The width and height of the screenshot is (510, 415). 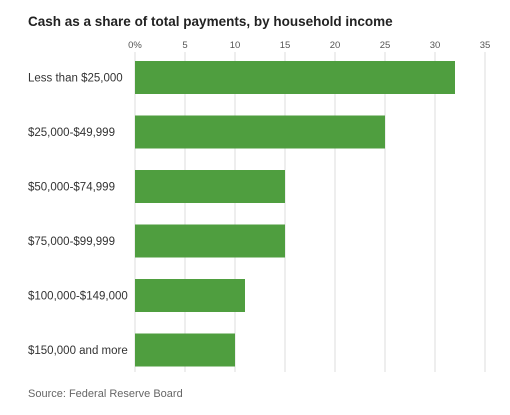 What do you see at coordinates (385, 45) in the screenshot?
I see `x-tick-label: 25` at bounding box center [385, 45].